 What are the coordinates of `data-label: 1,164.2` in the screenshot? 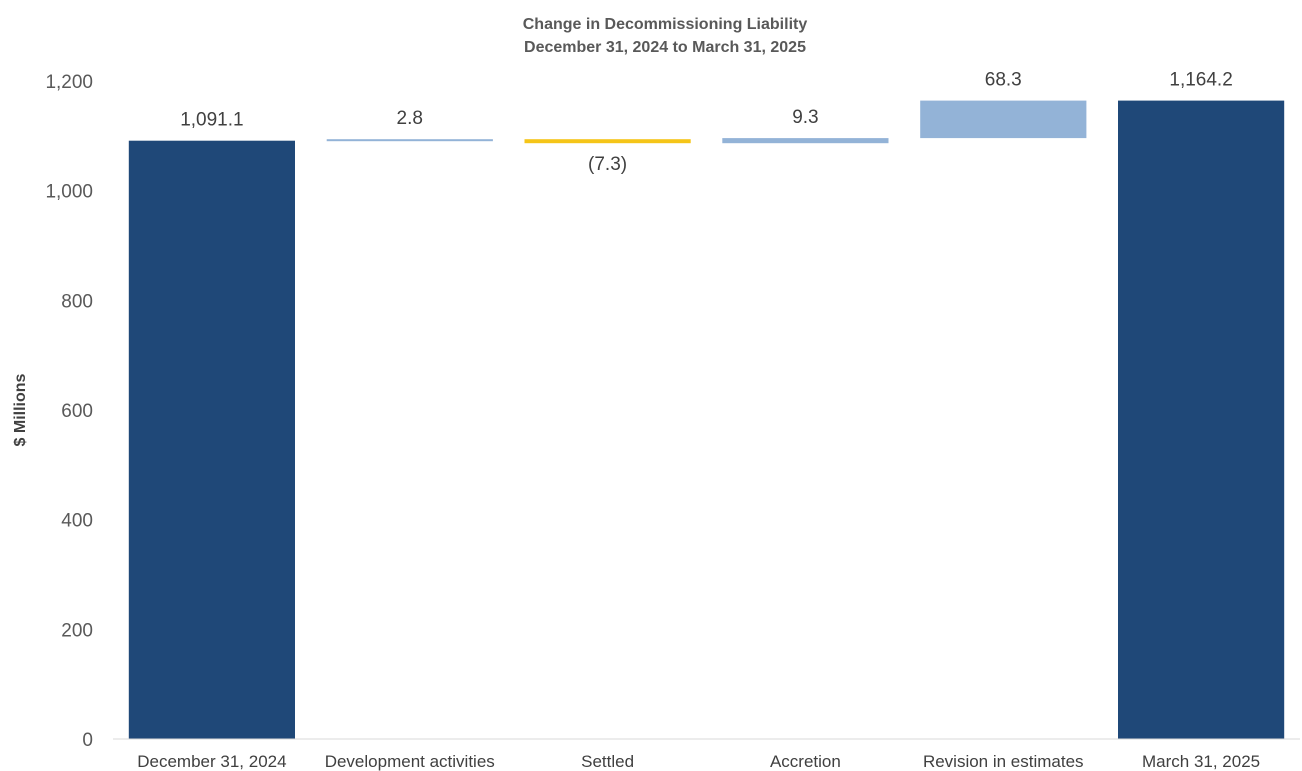 It's located at (1200, 80).